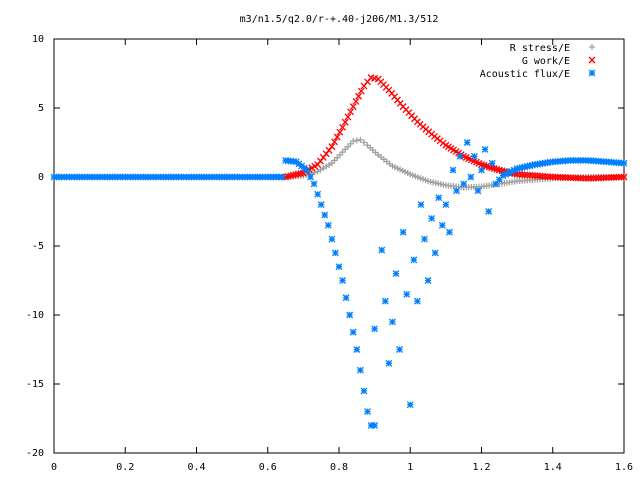 The image size is (640, 480). I want to click on x-tick-label: 0, so click(54, 467).